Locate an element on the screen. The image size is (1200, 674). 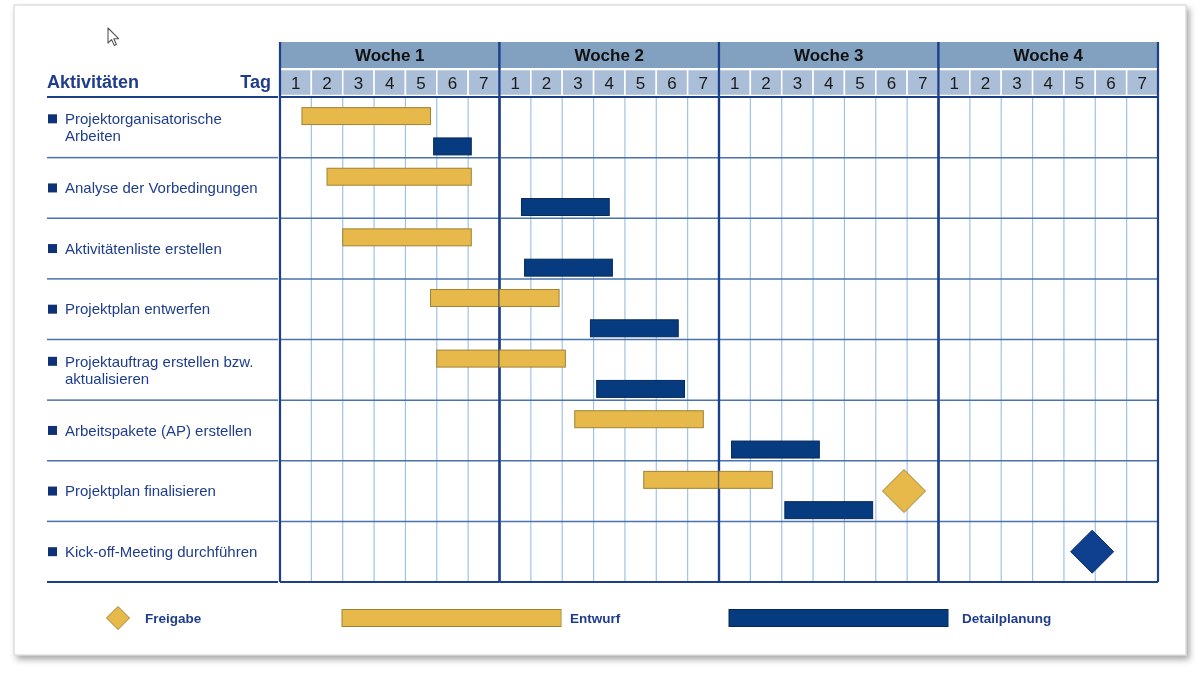
y-tick-label: Analyse der Vorbedingungen is located at coordinates (161, 188).